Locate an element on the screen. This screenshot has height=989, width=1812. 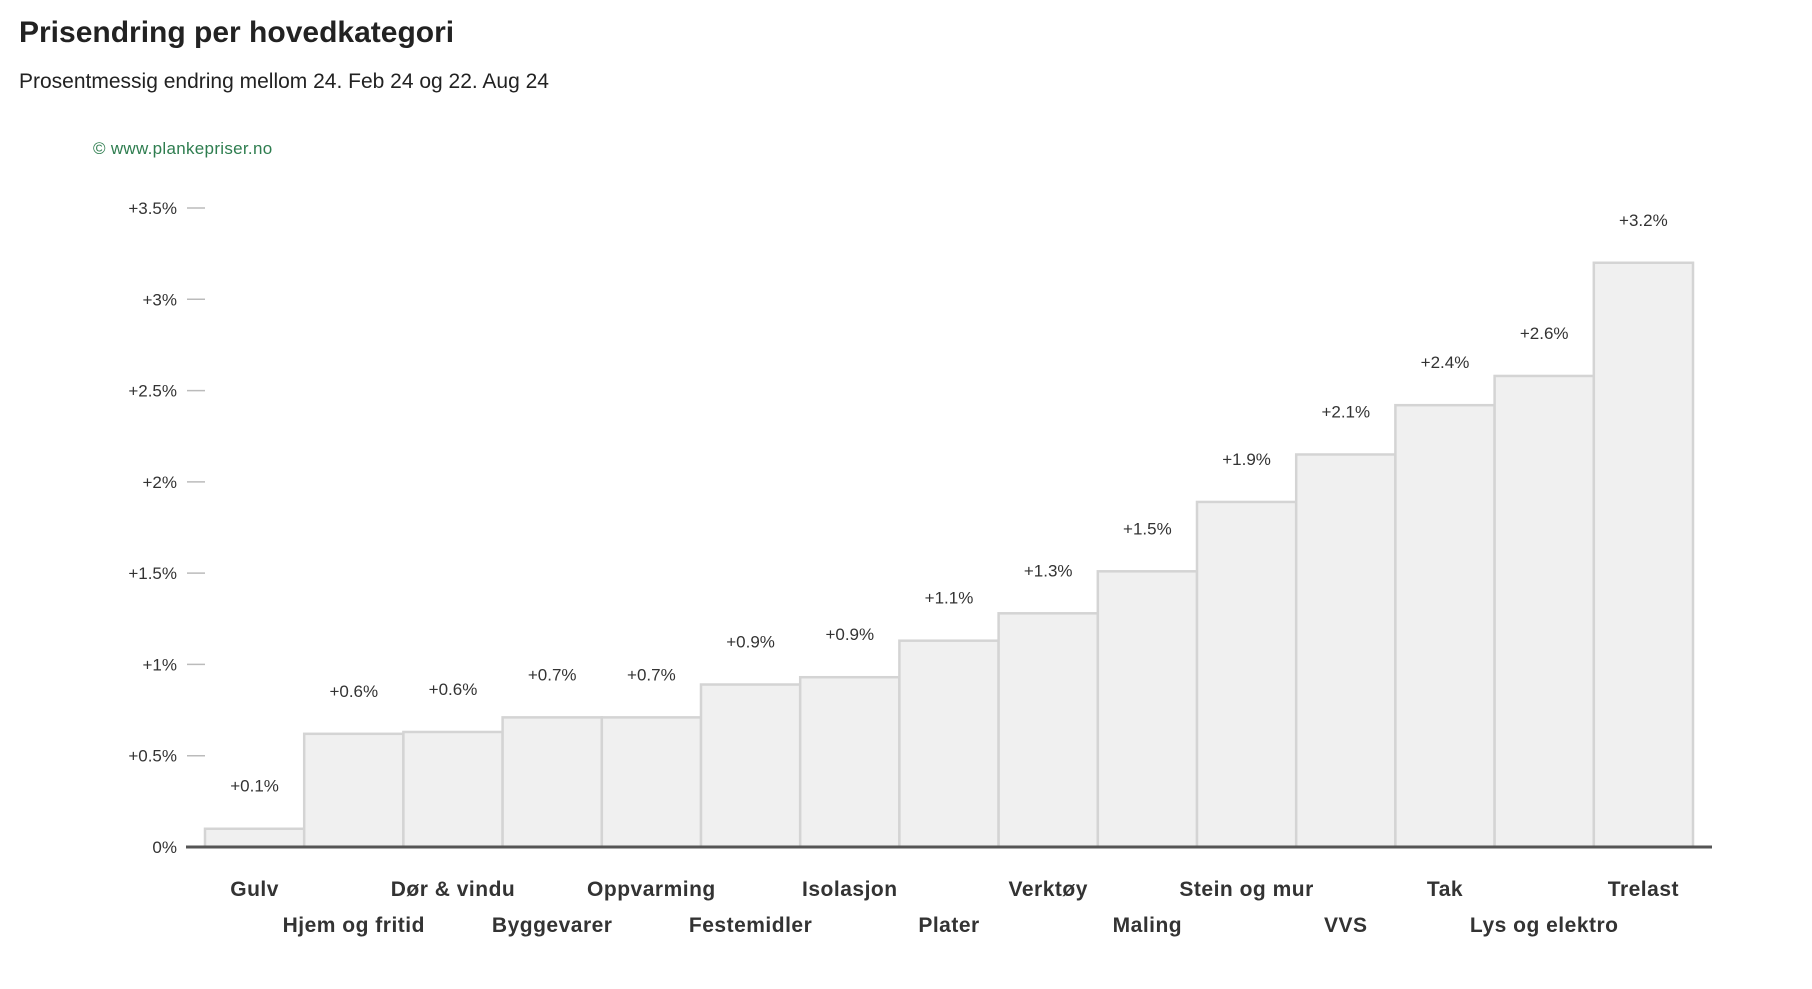
x-tick-label: Gulv is located at coordinates (254, 889).